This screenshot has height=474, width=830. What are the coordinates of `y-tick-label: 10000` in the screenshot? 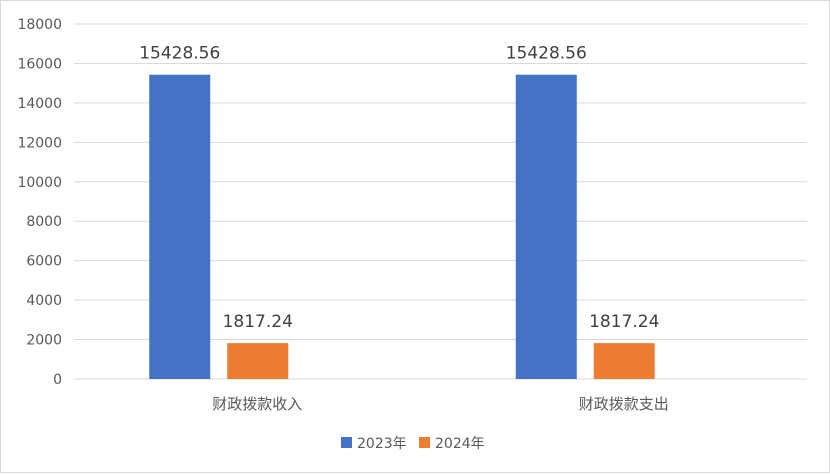 It's located at (39, 183).